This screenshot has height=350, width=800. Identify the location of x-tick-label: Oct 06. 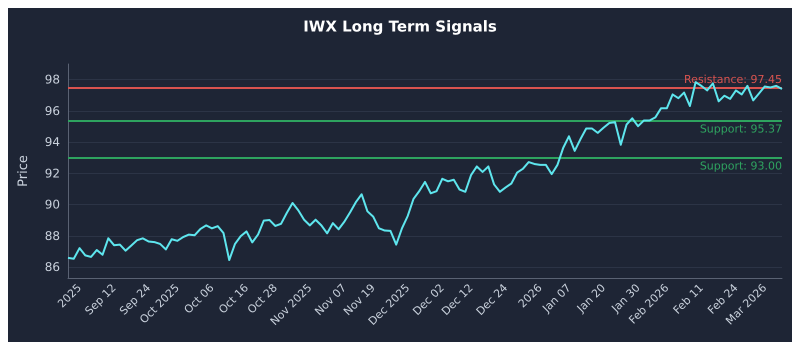
(199, 298).